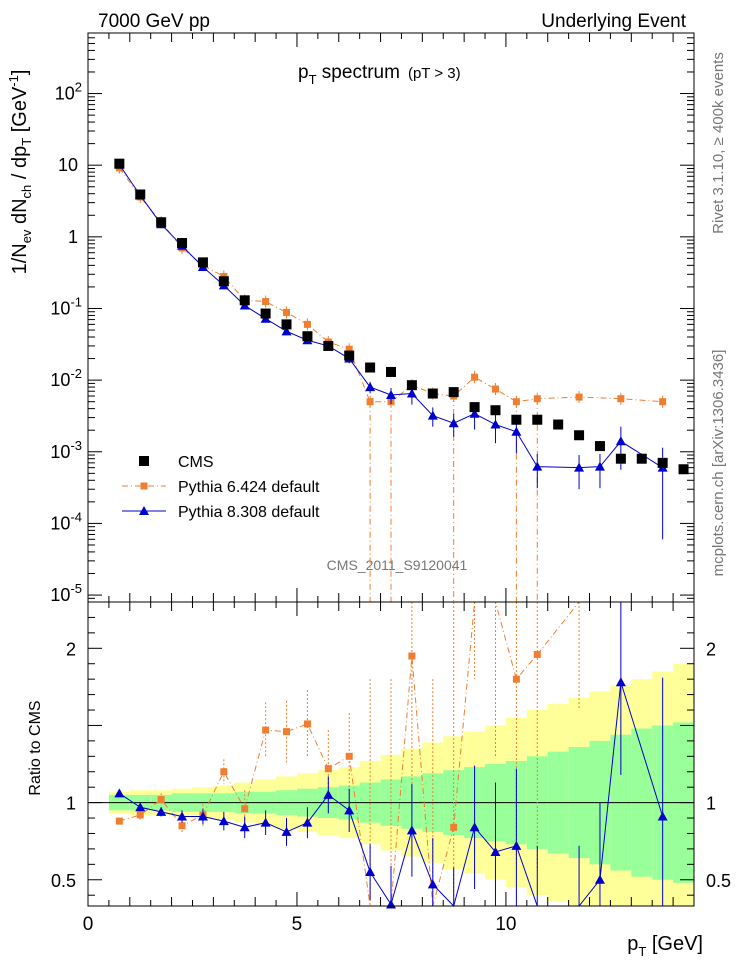 The width and height of the screenshot is (746, 972). I want to click on legend-marker-cms, so click(144, 461).